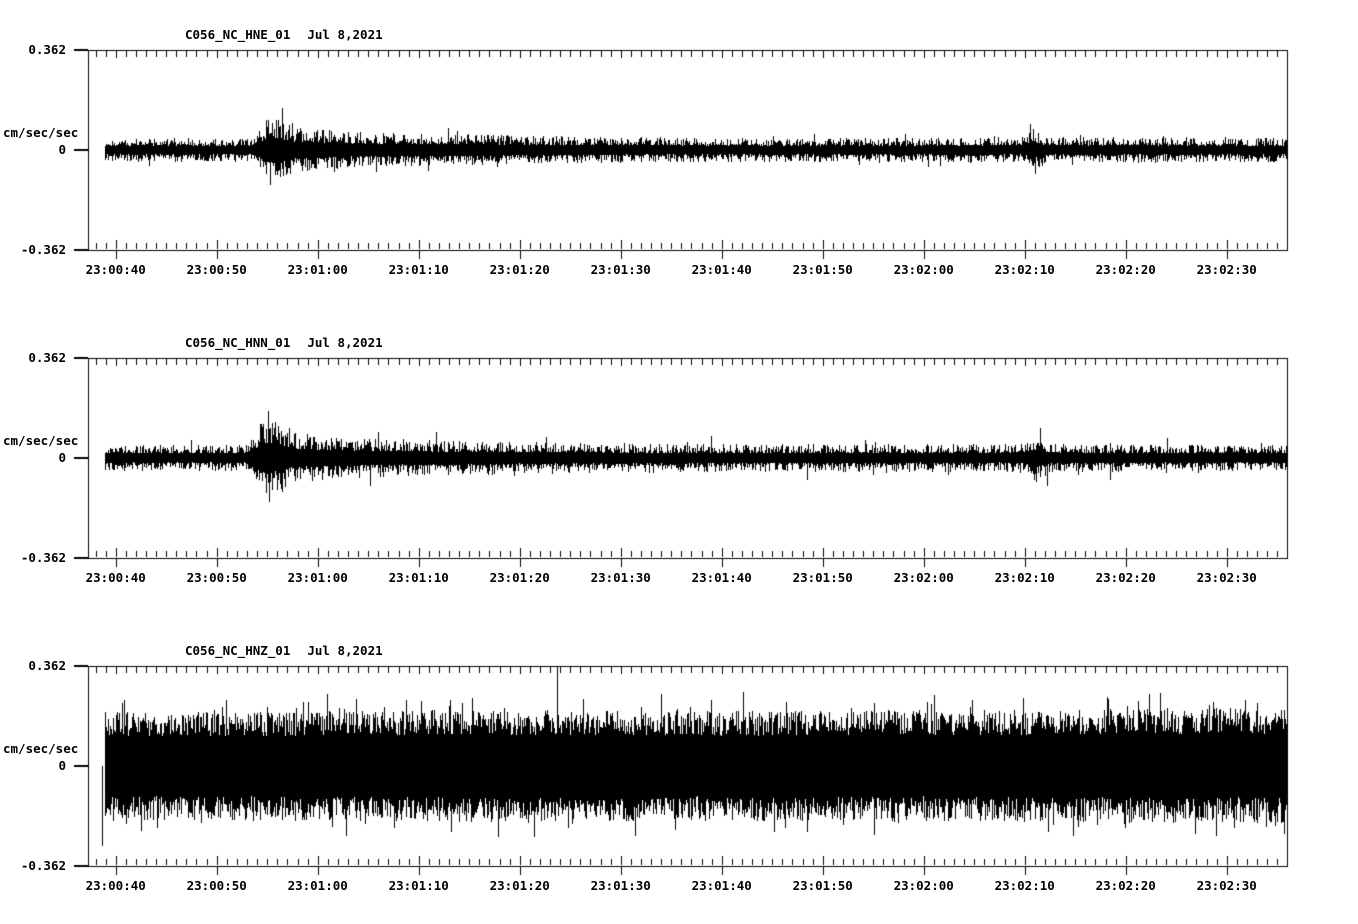 Image resolution: width=1358 pixels, height=924 pixels. What do you see at coordinates (238, 34) in the screenshot?
I see `channel-name: C056_NC_HNE_01` at bounding box center [238, 34].